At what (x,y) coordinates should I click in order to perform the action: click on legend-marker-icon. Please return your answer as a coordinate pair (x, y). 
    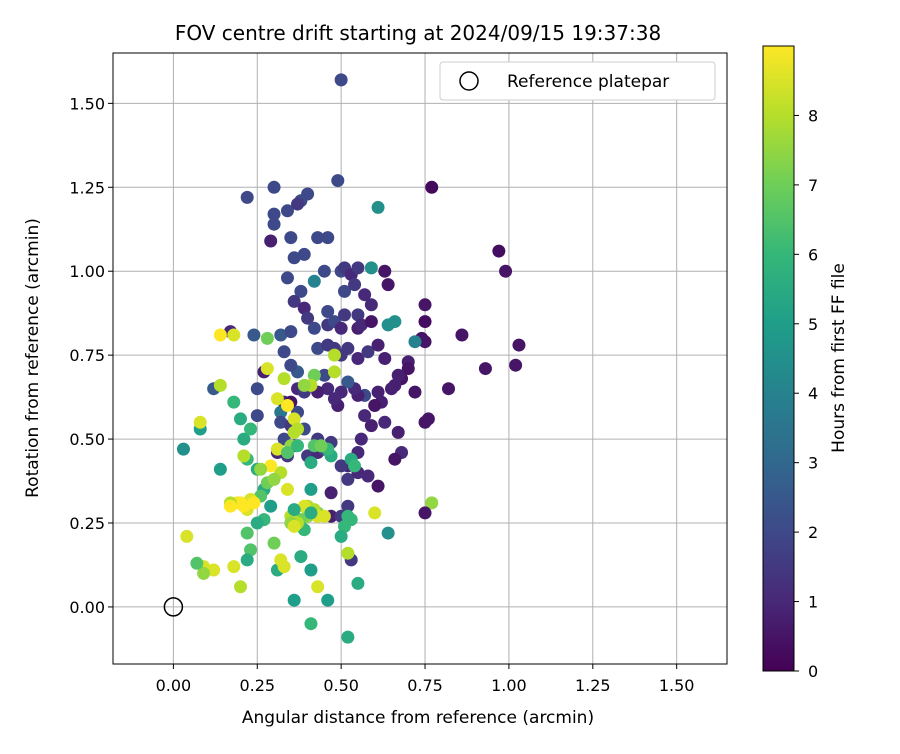
    Looking at the image, I should click on (469, 81).